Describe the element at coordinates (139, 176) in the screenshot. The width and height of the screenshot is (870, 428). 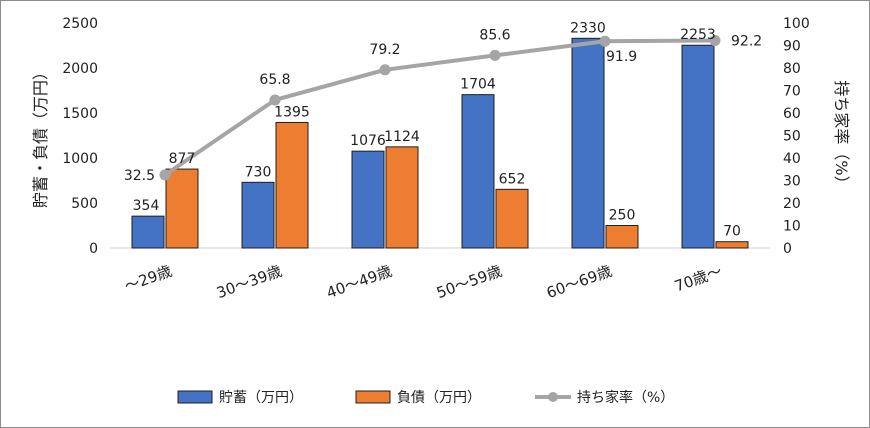
I see `line-data-label: 32.5` at that location.